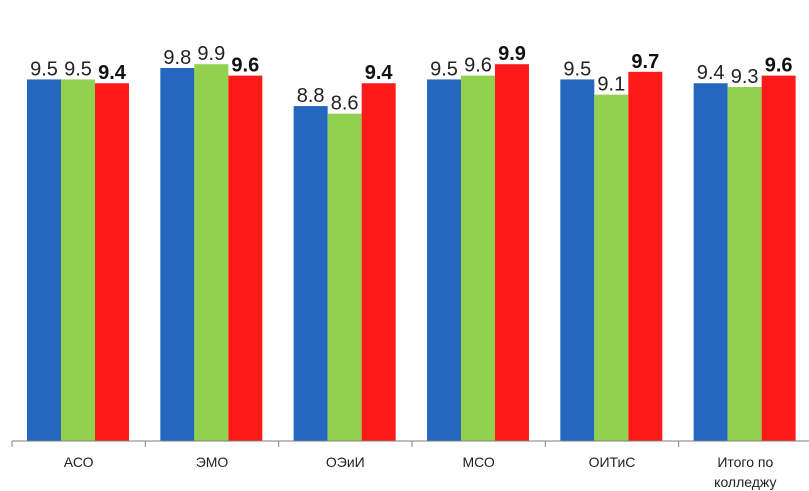 The width and height of the screenshot is (809, 491). Describe the element at coordinates (478, 462) in the screenshot. I see `category-label-4: МСО` at that location.